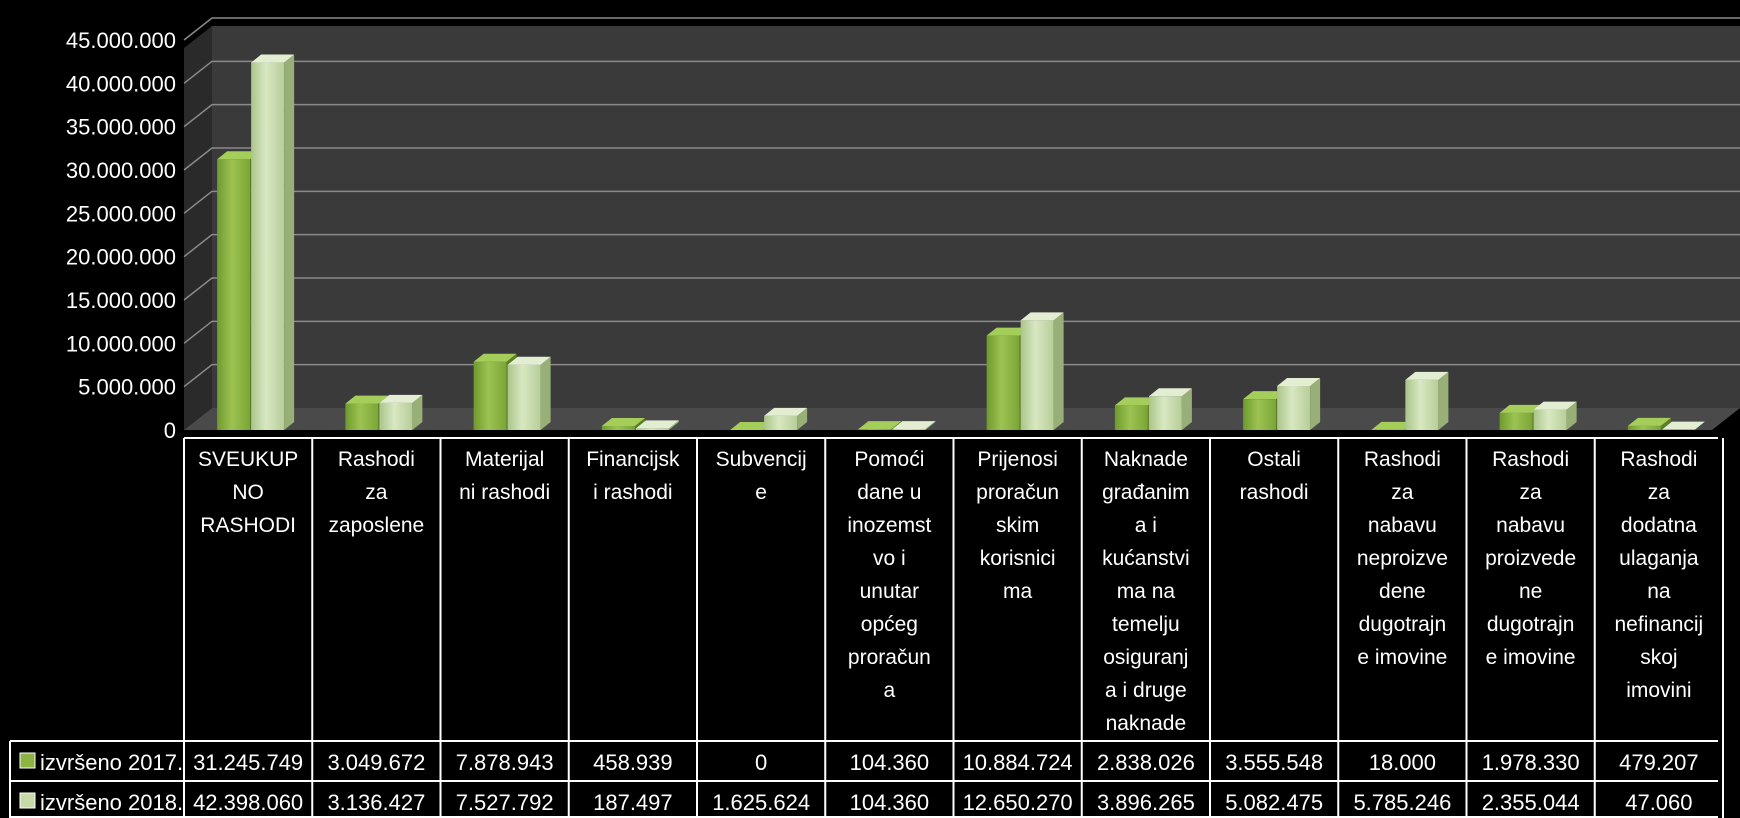  I want to click on category-label: korisnici, so click(1018, 558).